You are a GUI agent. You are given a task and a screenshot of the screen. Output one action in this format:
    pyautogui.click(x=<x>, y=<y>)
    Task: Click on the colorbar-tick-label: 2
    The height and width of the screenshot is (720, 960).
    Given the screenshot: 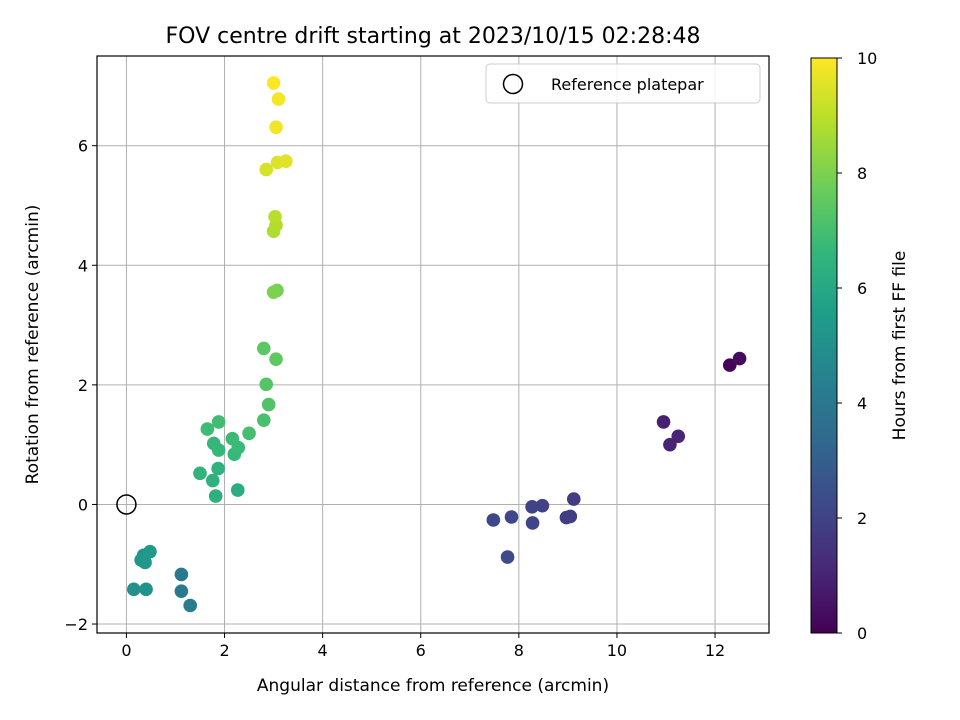 What is the action you would take?
    pyautogui.click(x=862, y=518)
    